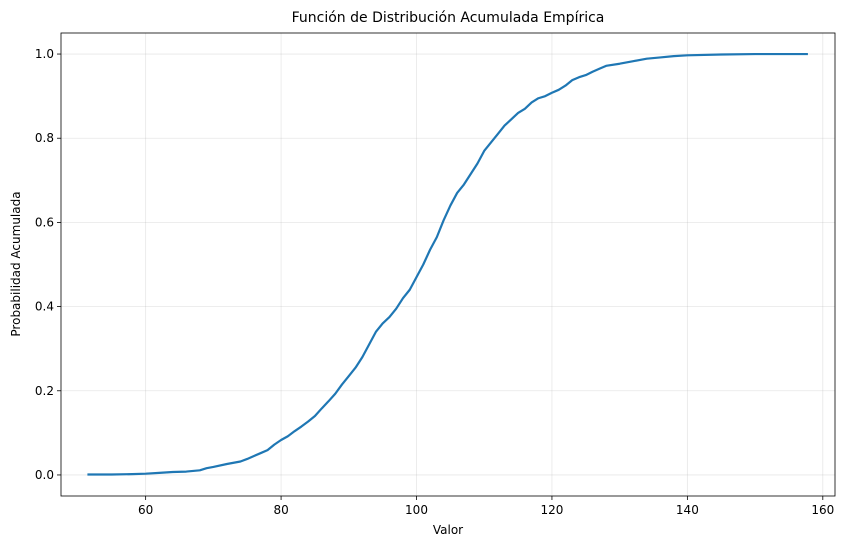 The width and height of the screenshot is (846, 548). What do you see at coordinates (44, 222) in the screenshot?
I see `y-tick-label: 0.6` at bounding box center [44, 222].